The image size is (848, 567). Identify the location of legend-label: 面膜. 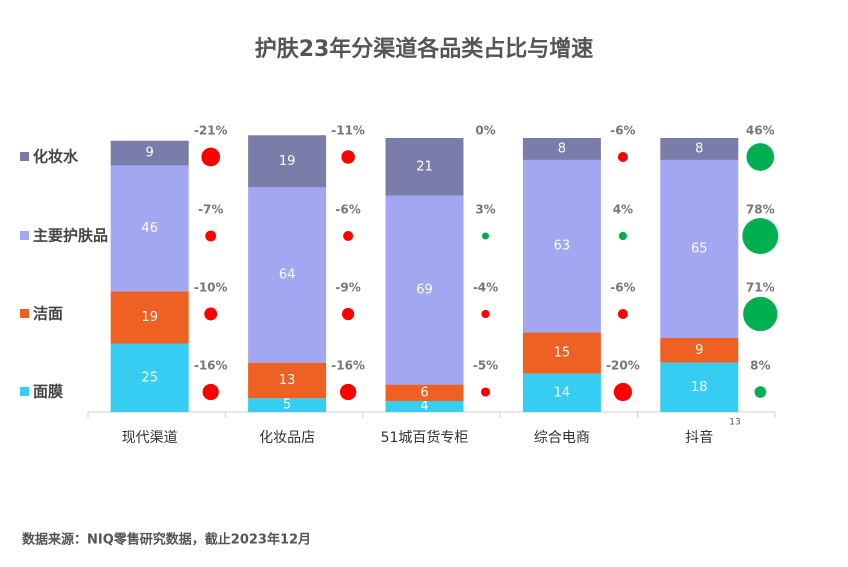
(48, 392).